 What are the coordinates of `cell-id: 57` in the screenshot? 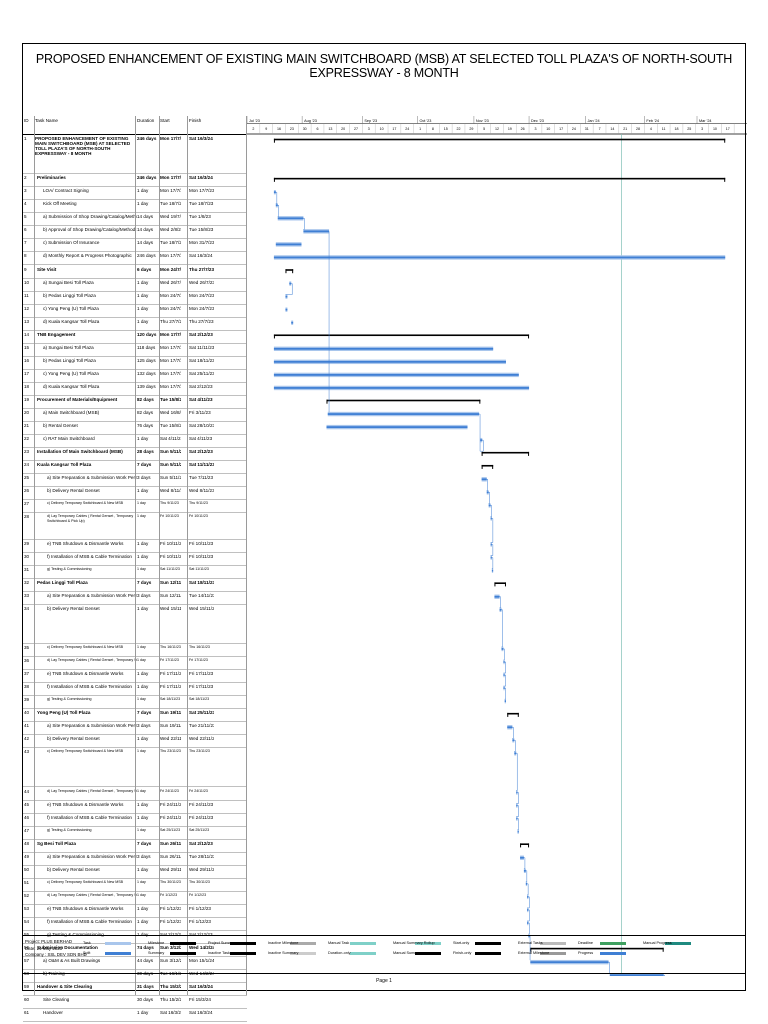 It's located at (27, 961).